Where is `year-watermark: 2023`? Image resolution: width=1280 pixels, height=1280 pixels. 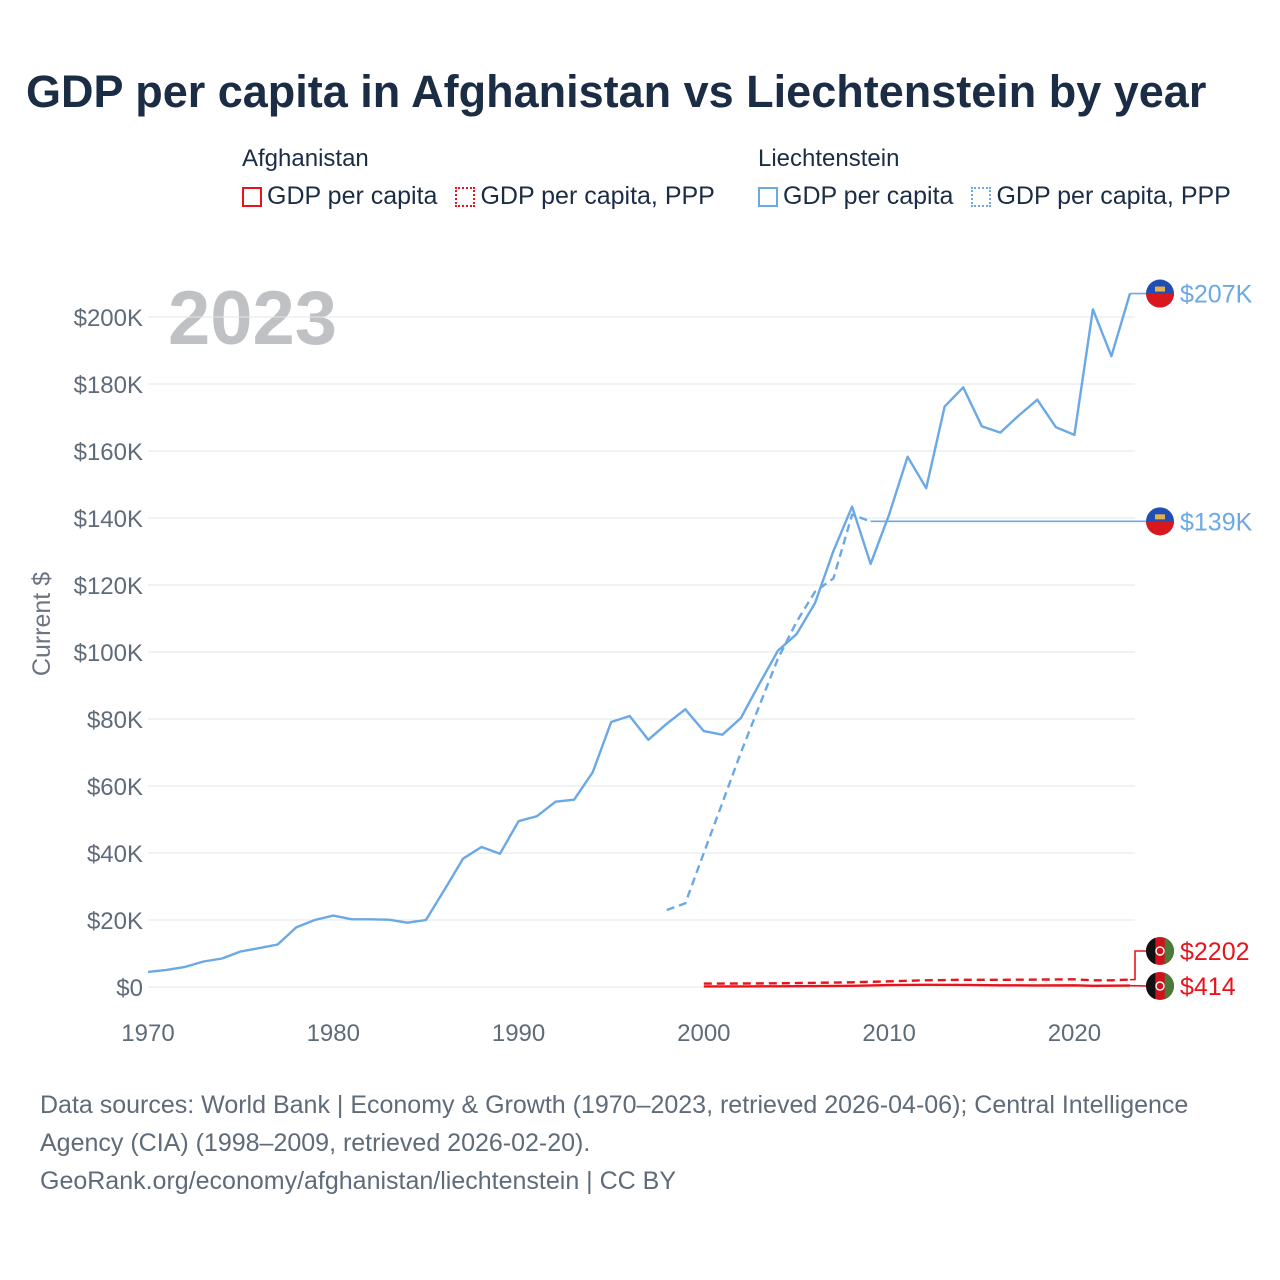
year-watermark: 2023 is located at coordinates (252, 318).